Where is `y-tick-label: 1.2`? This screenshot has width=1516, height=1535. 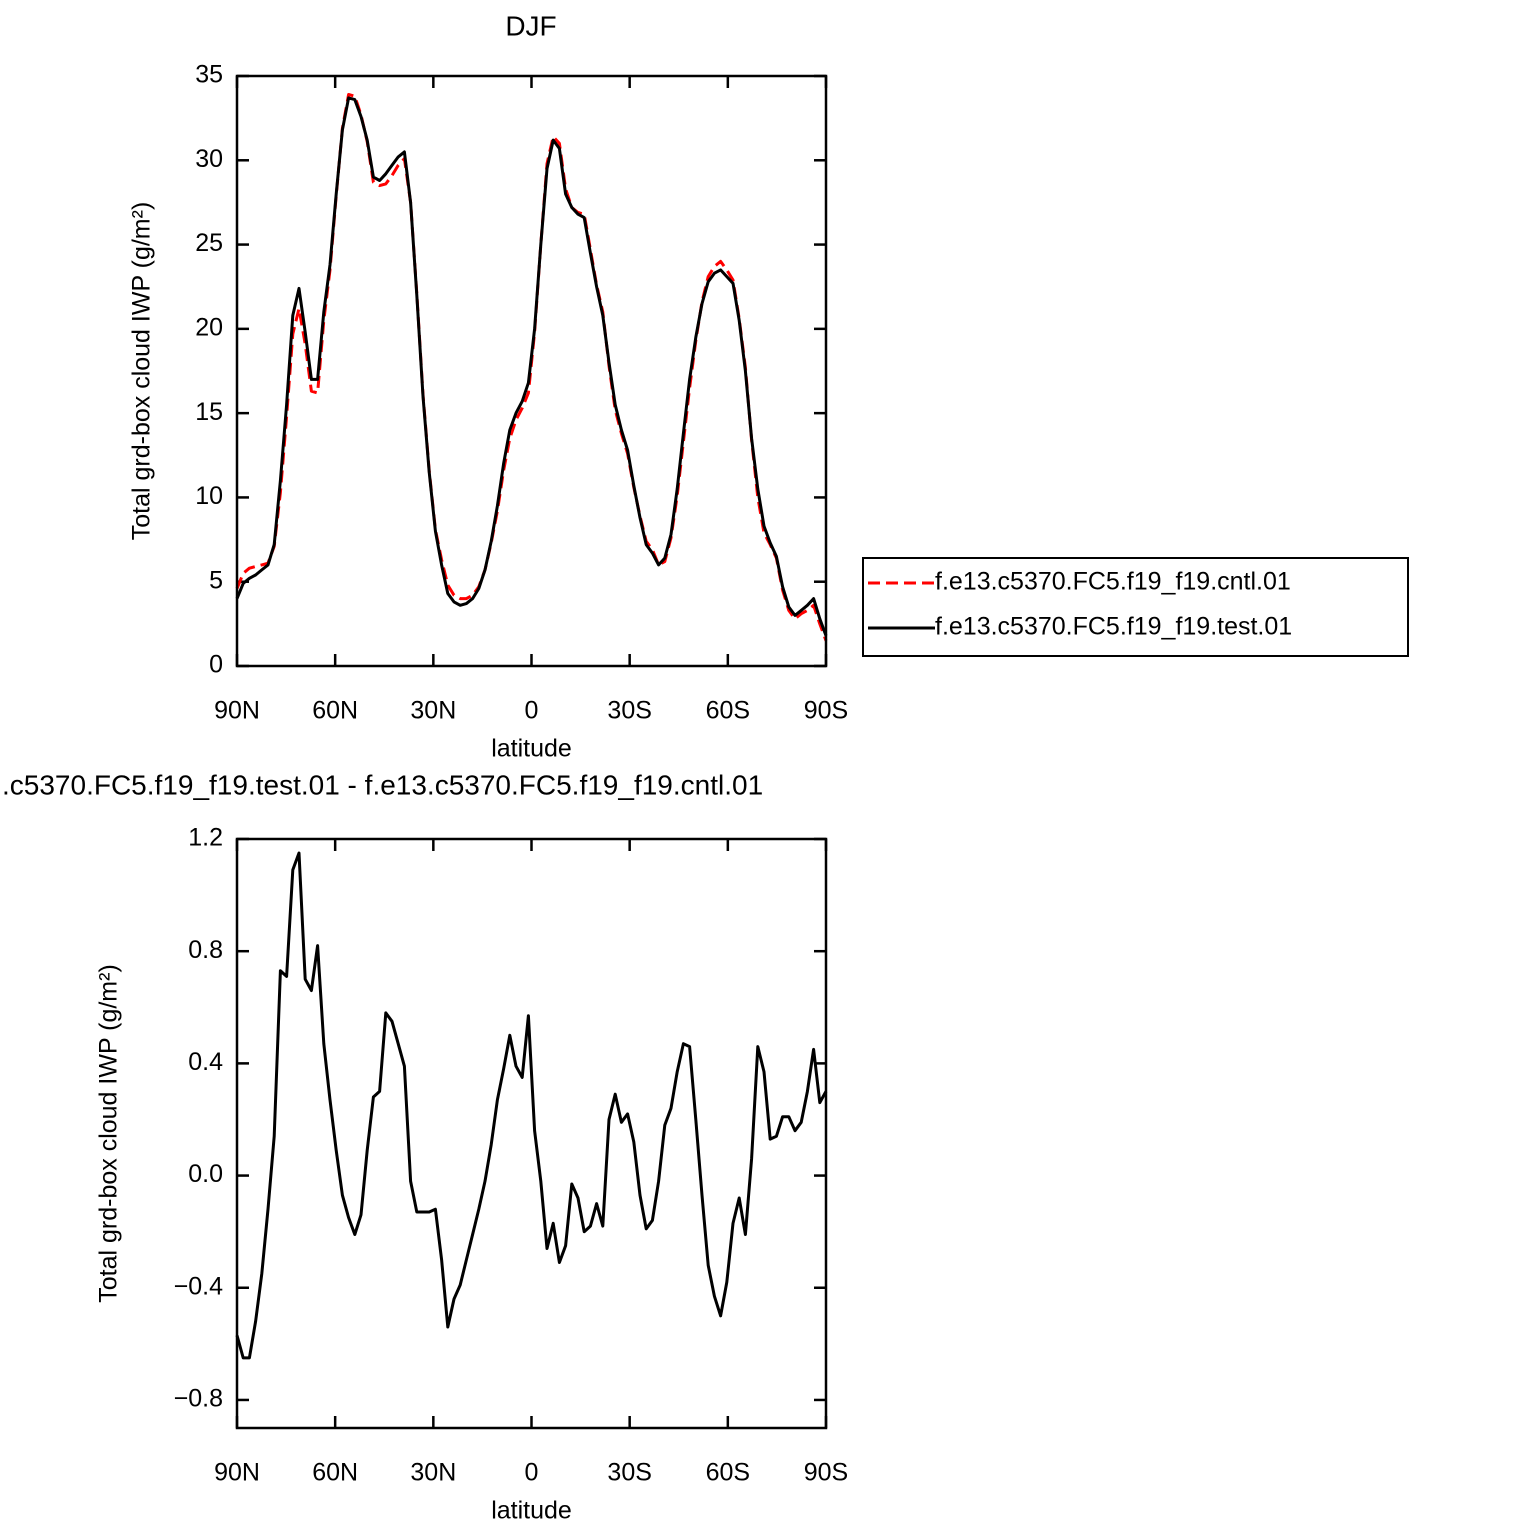
y-tick-label: 1.2 is located at coordinates (205, 838).